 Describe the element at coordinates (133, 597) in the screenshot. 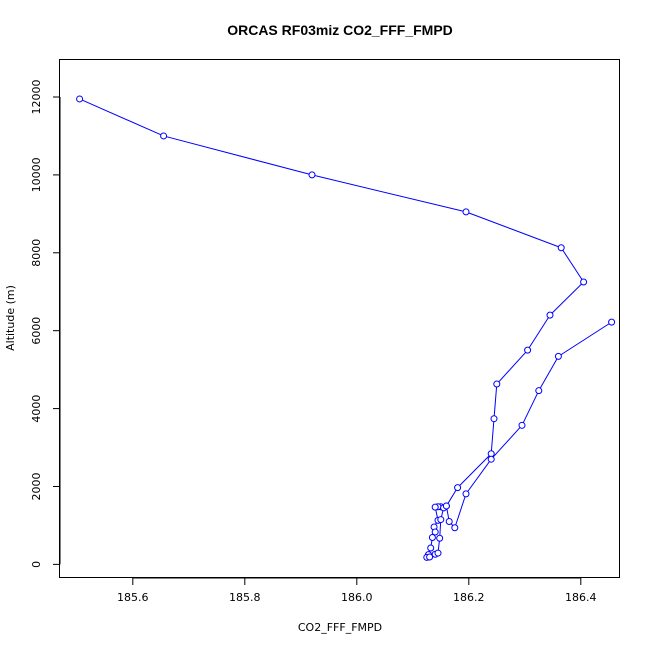

I see `x-tick-label: 185.6` at that location.